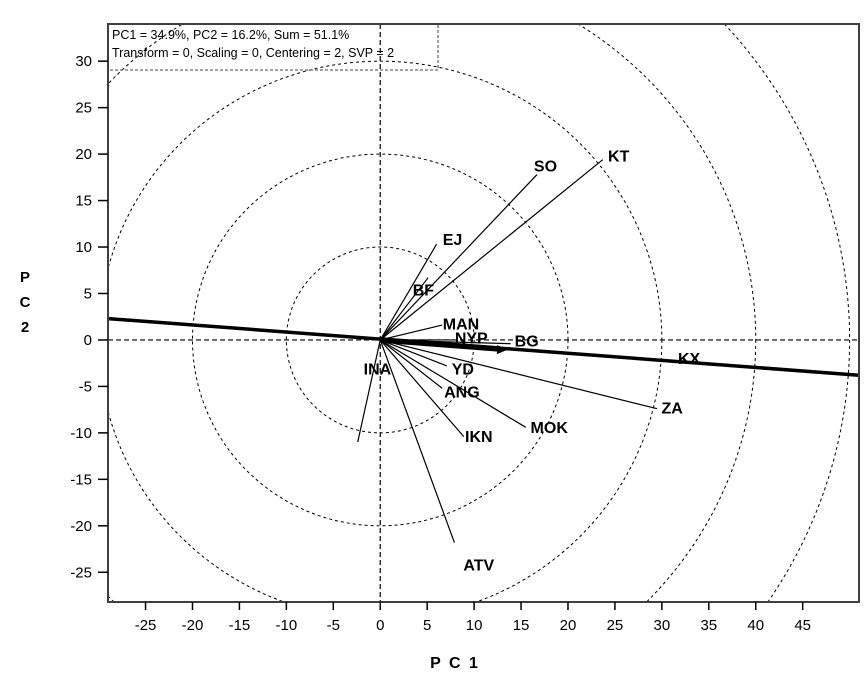 The image size is (865, 696). What do you see at coordinates (478, 565) in the screenshot?
I see `vector-label-ATV: ATV` at bounding box center [478, 565].